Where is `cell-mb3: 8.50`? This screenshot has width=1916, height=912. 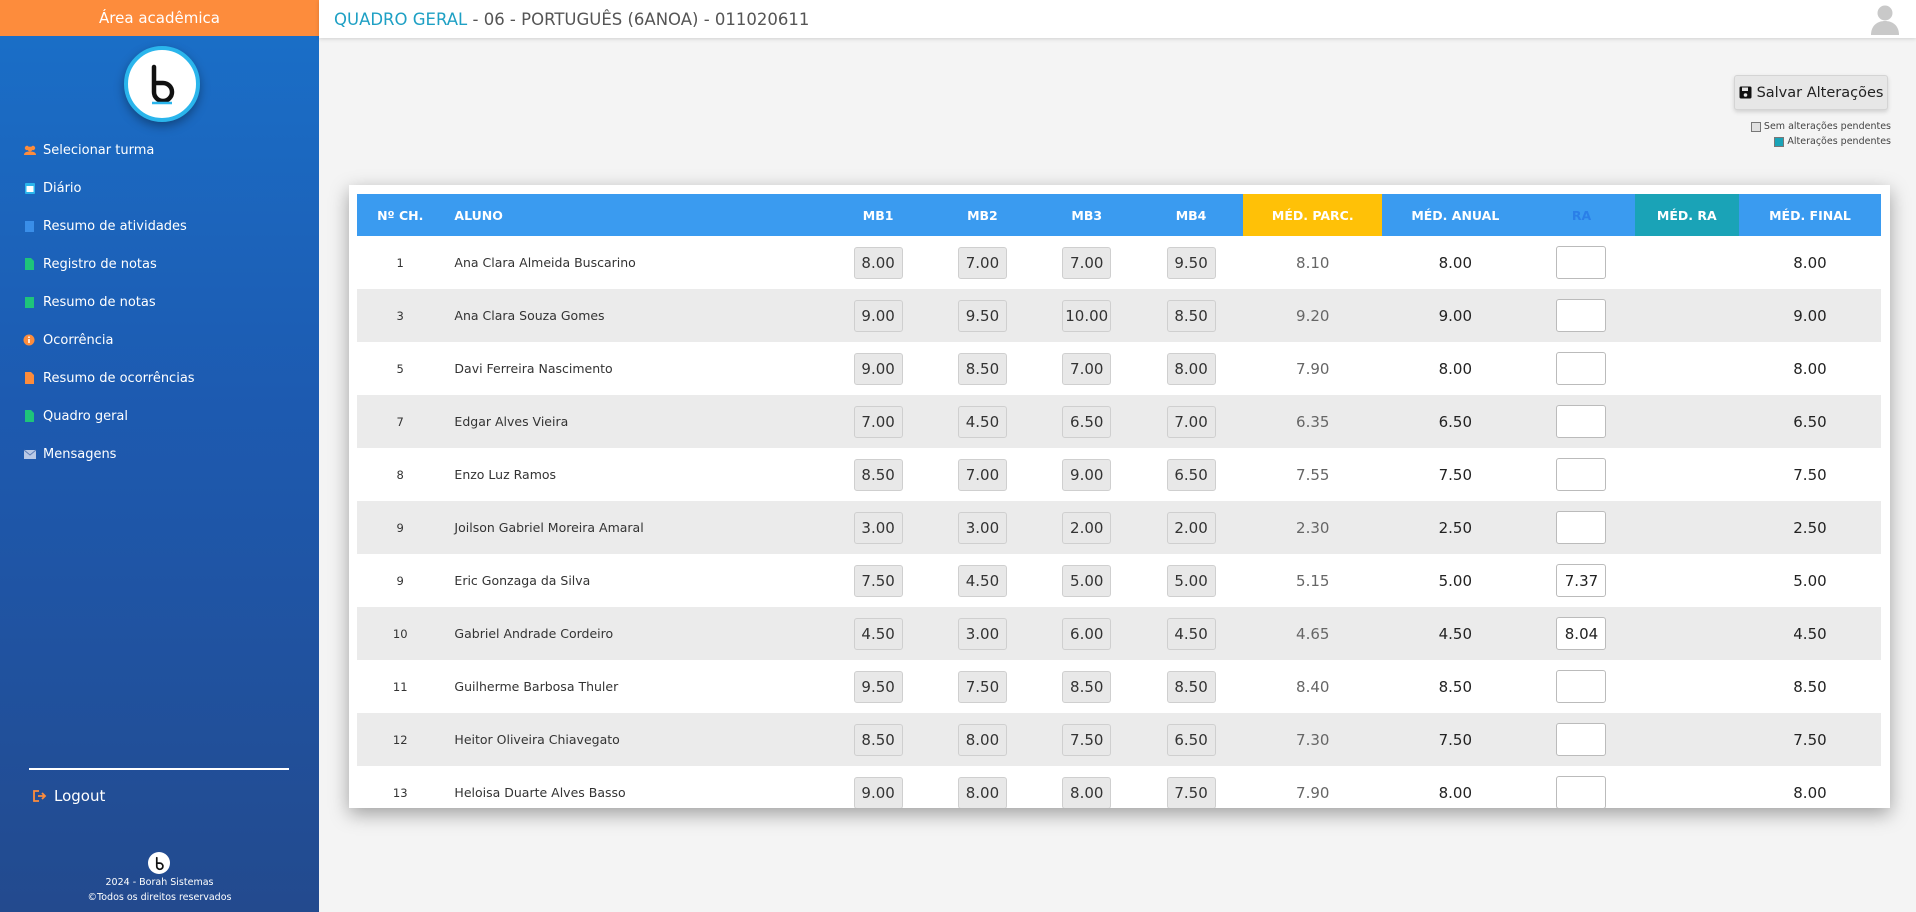 cell-mb3: 8.50 is located at coordinates (1087, 686).